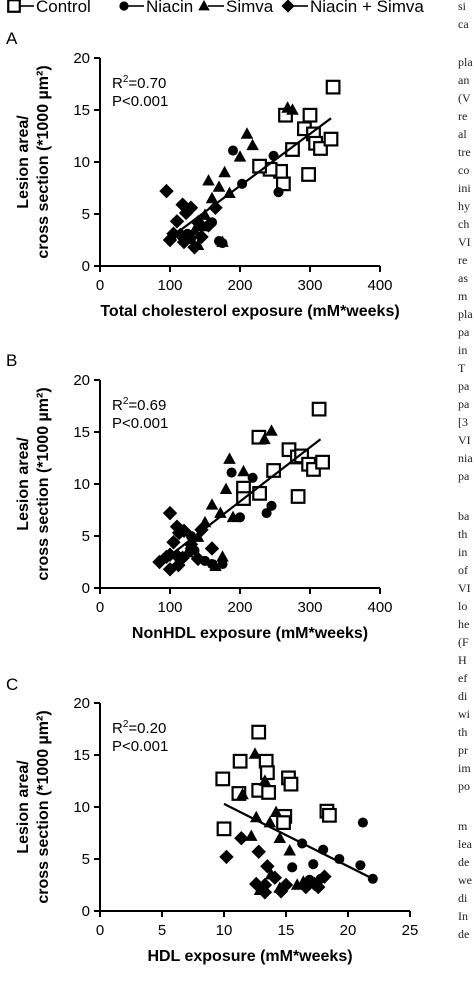 This screenshot has width=474, height=992. Describe the element at coordinates (464, 152) in the screenshot. I see `body-text-fragment: tre` at that location.